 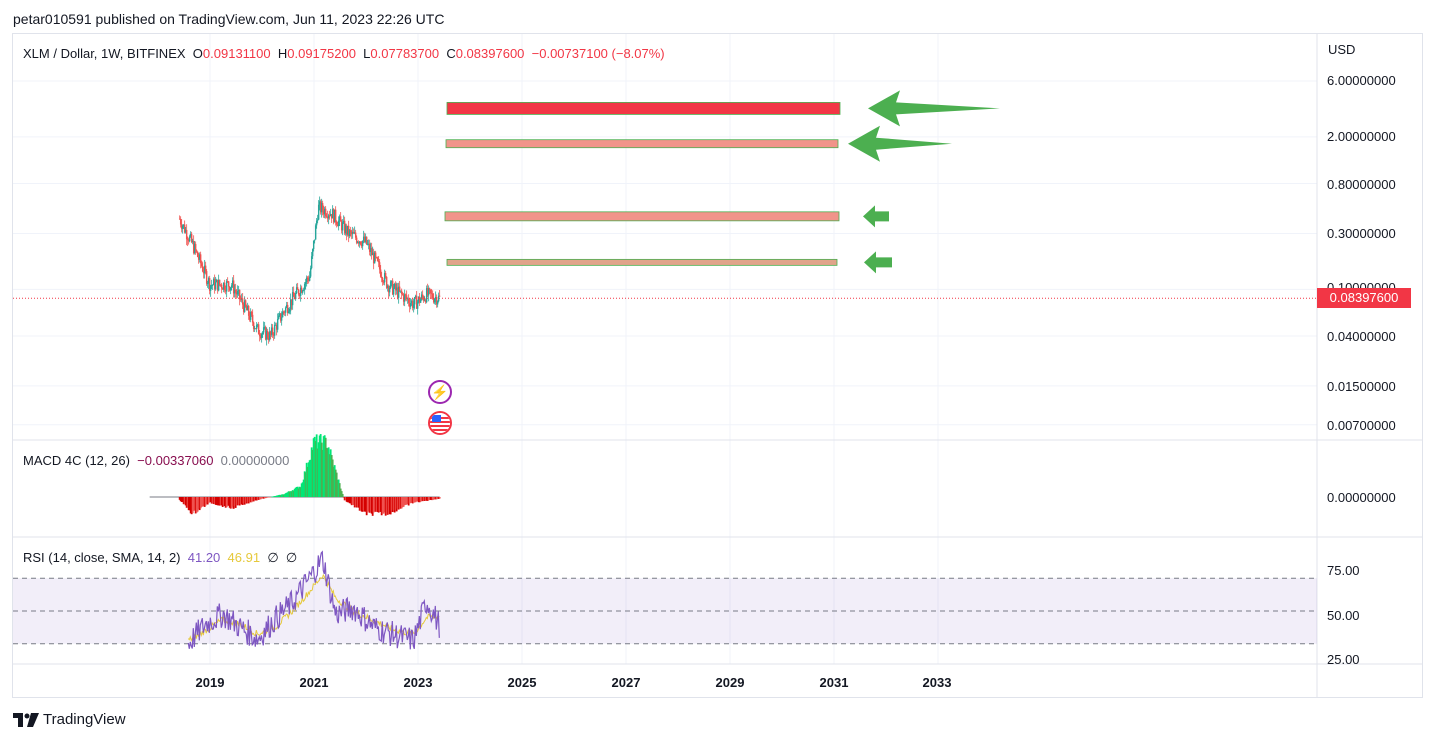 What do you see at coordinates (440, 423) in the screenshot?
I see `us-flag-event-icon` at bounding box center [440, 423].